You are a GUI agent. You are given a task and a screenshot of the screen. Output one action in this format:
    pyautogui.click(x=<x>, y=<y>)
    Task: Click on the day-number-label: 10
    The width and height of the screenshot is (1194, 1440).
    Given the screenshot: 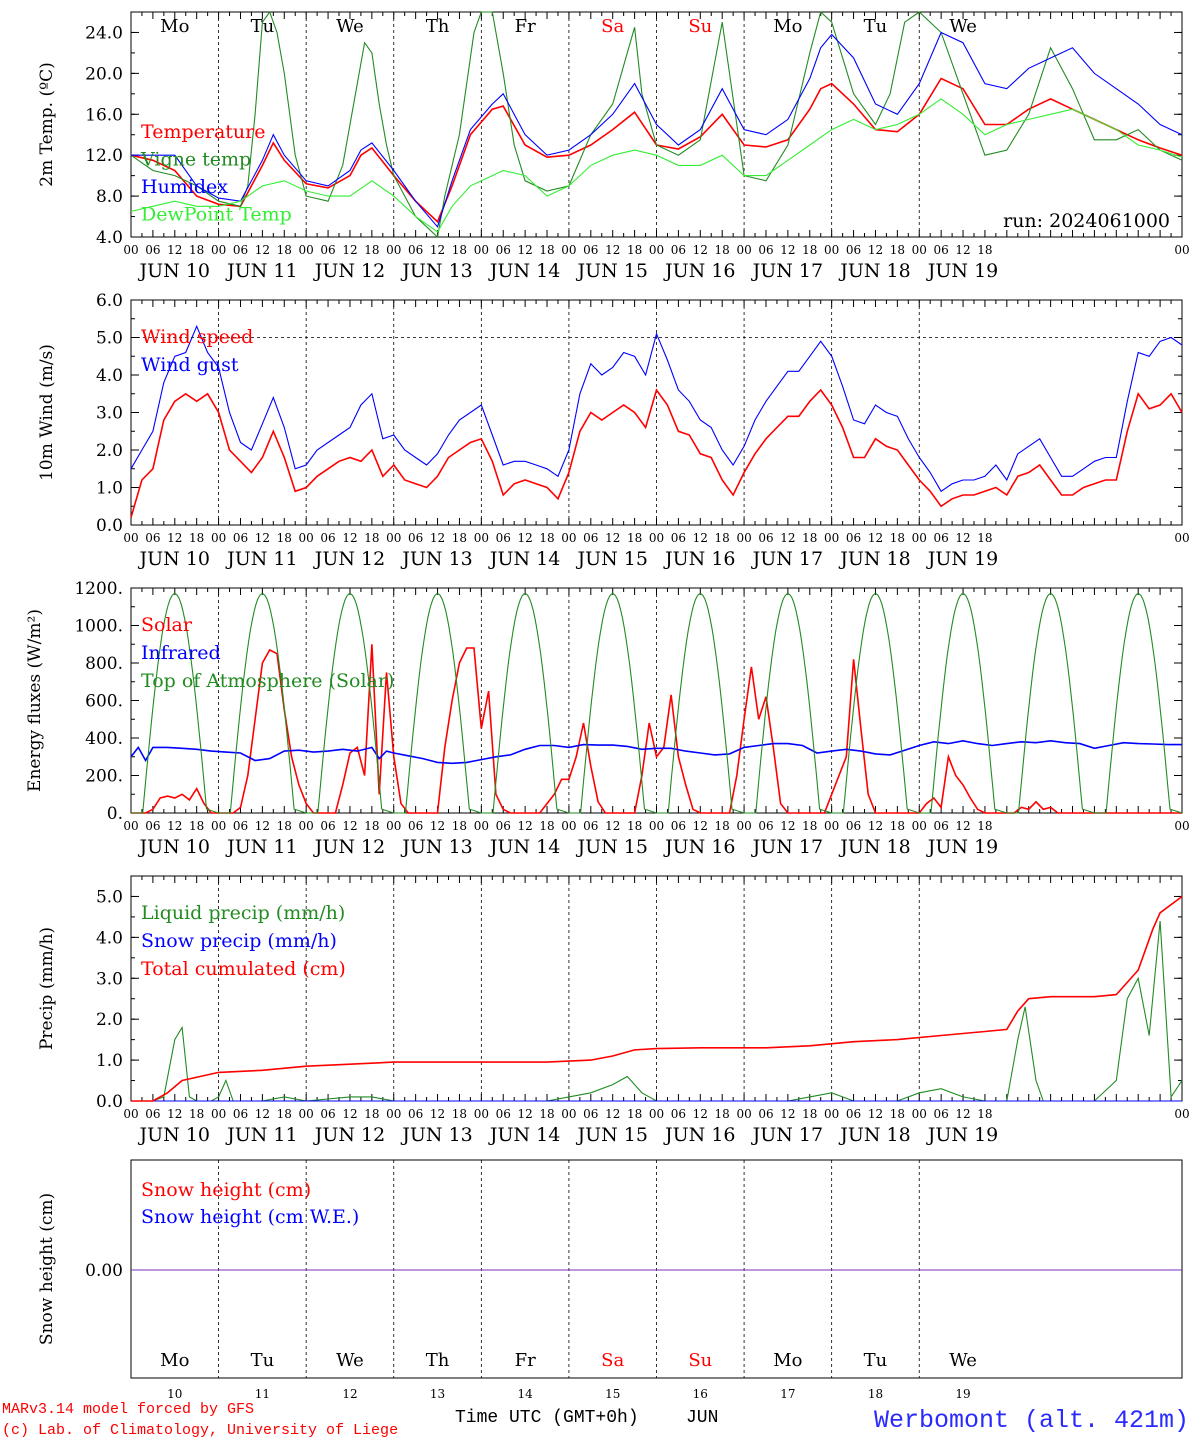 What is the action you would take?
    pyautogui.click(x=174, y=1394)
    